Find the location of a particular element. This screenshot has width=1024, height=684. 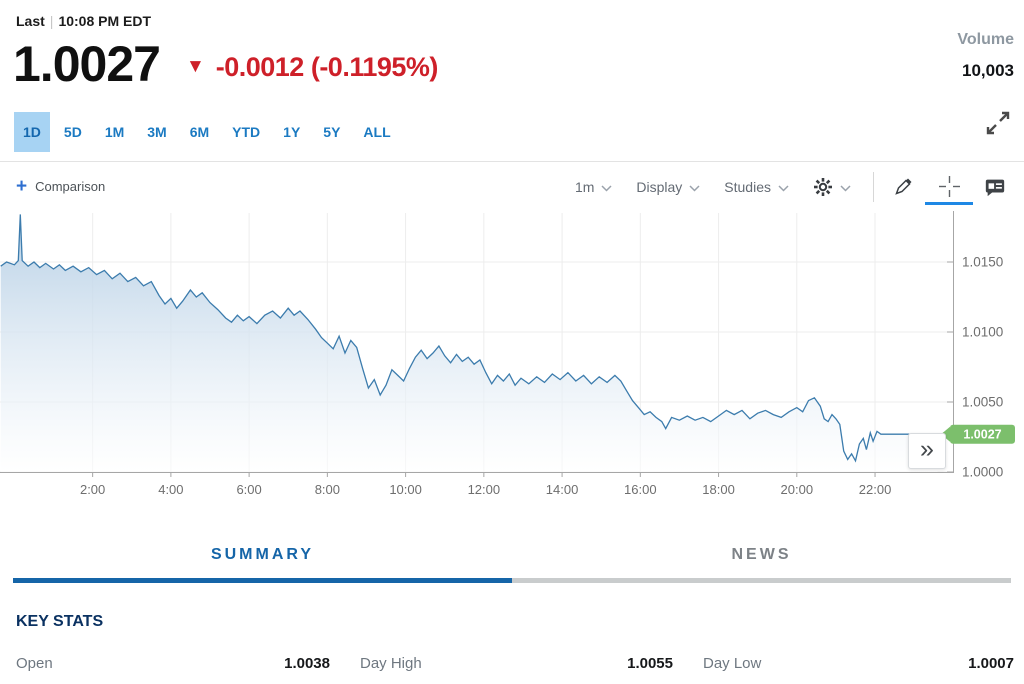

svg-text: 1.0000 is located at coordinates (982, 472).